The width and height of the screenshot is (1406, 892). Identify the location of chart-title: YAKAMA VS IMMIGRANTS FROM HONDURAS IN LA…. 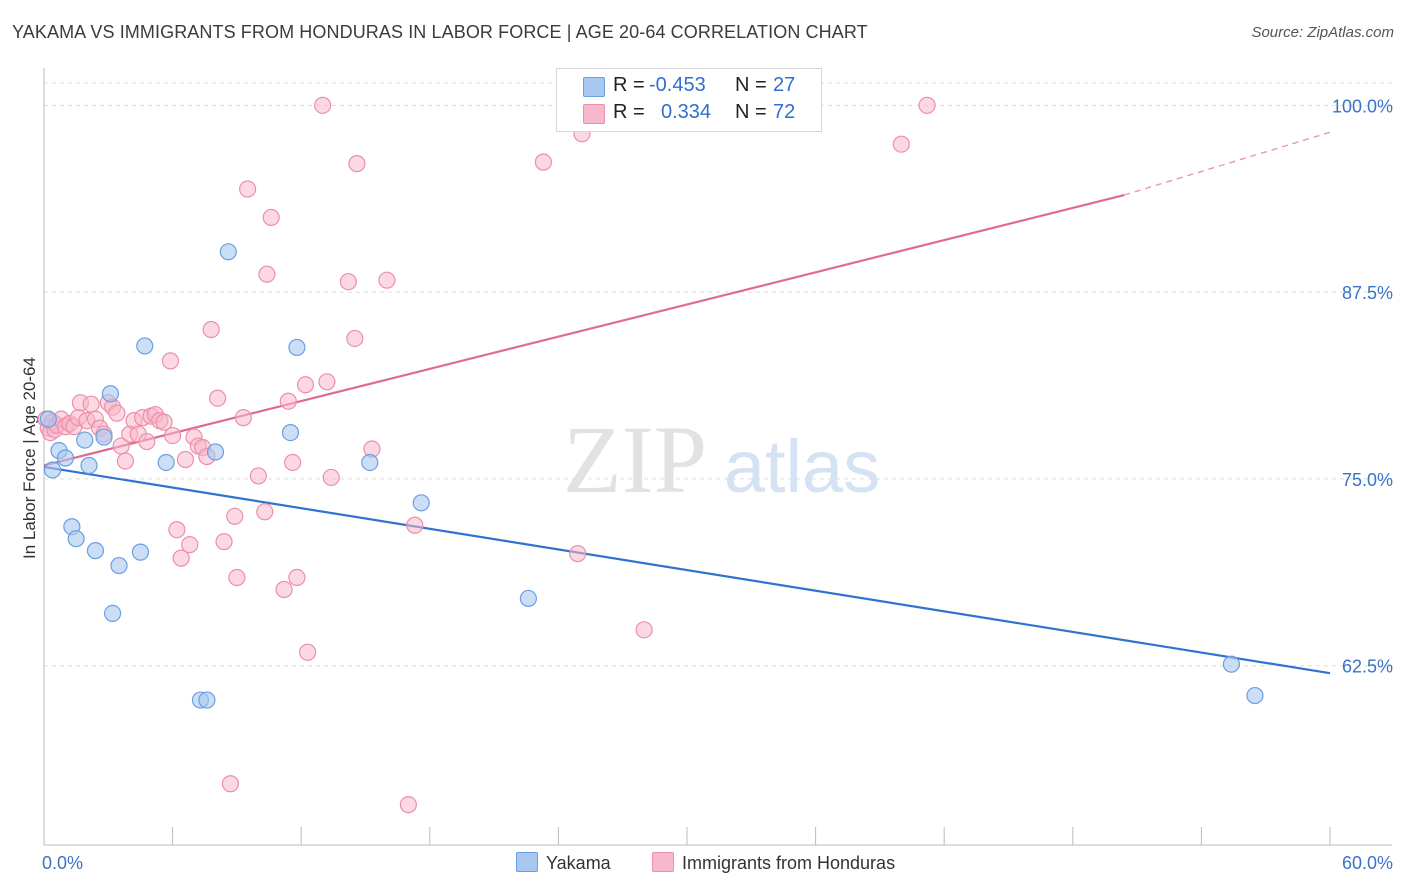
(440, 32).